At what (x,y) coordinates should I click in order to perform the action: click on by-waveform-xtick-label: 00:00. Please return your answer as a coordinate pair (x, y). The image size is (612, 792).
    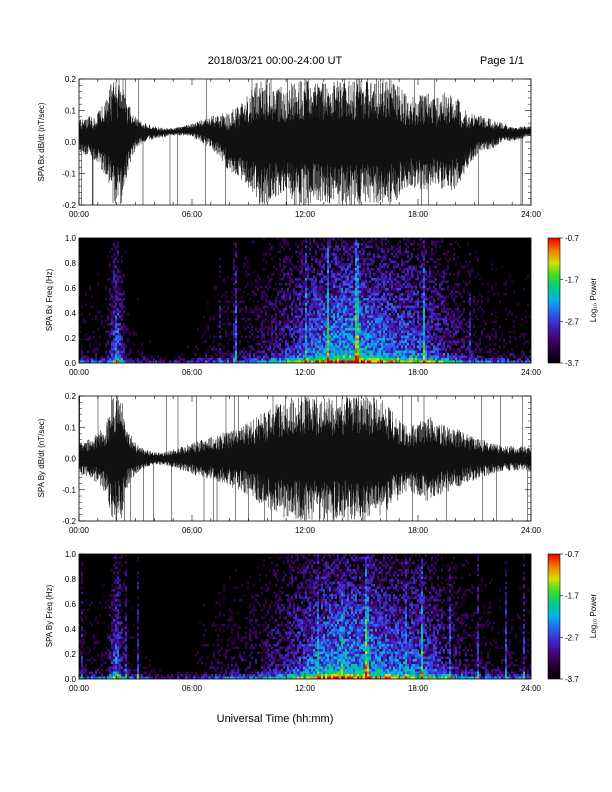
    Looking at the image, I should click on (79, 530).